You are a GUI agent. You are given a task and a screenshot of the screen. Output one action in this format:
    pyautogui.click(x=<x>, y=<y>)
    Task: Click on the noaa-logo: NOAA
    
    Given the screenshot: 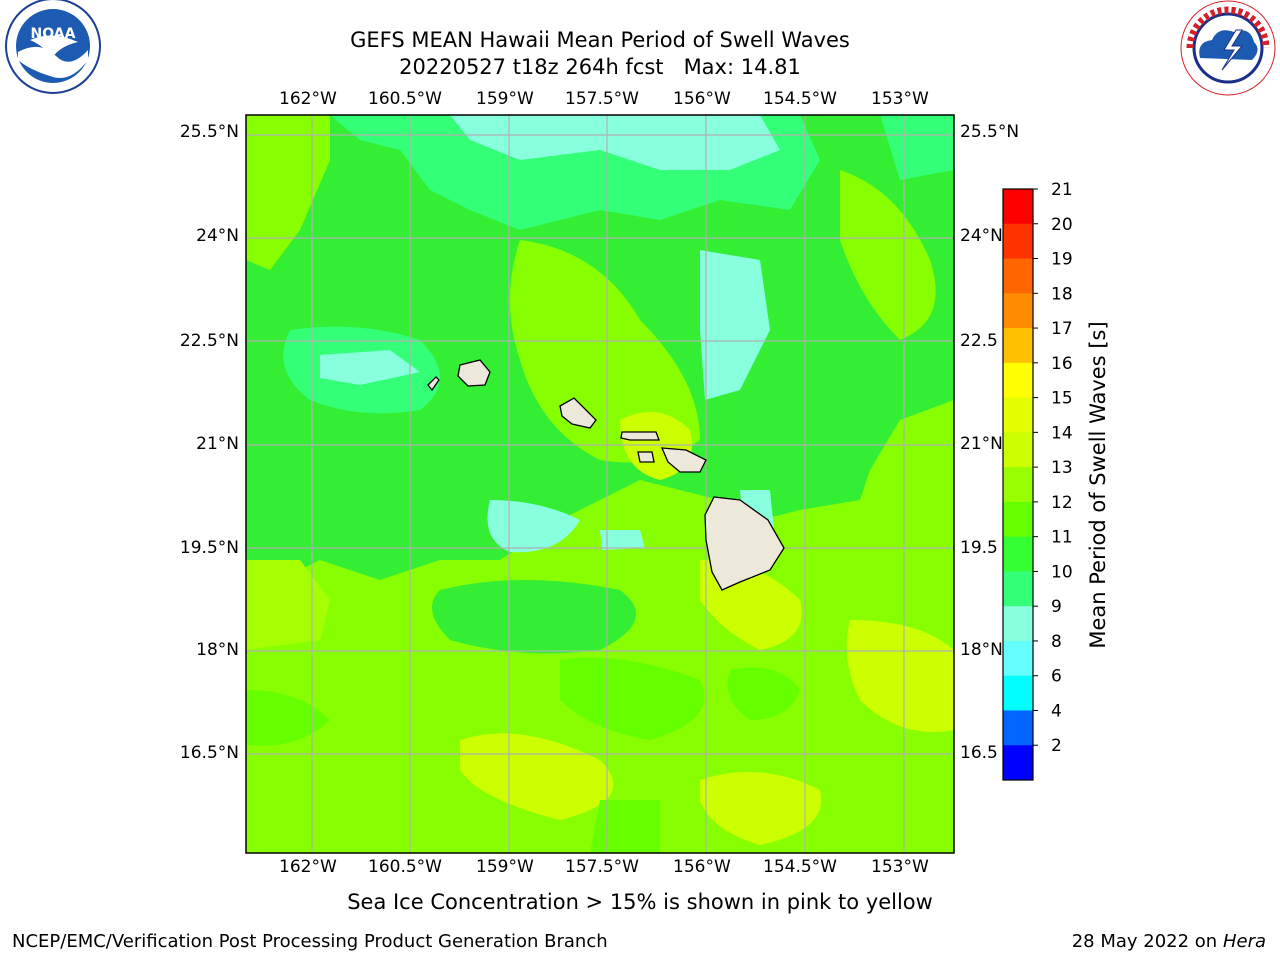 What is the action you would take?
    pyautogui.click(x=53, y=47)
    